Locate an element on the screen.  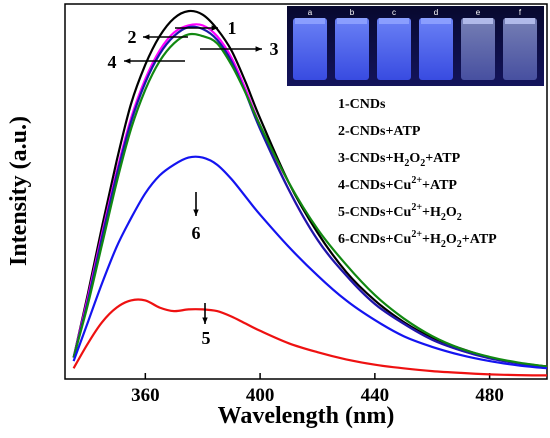
vial-label: c is located at coordinates (394, 12).